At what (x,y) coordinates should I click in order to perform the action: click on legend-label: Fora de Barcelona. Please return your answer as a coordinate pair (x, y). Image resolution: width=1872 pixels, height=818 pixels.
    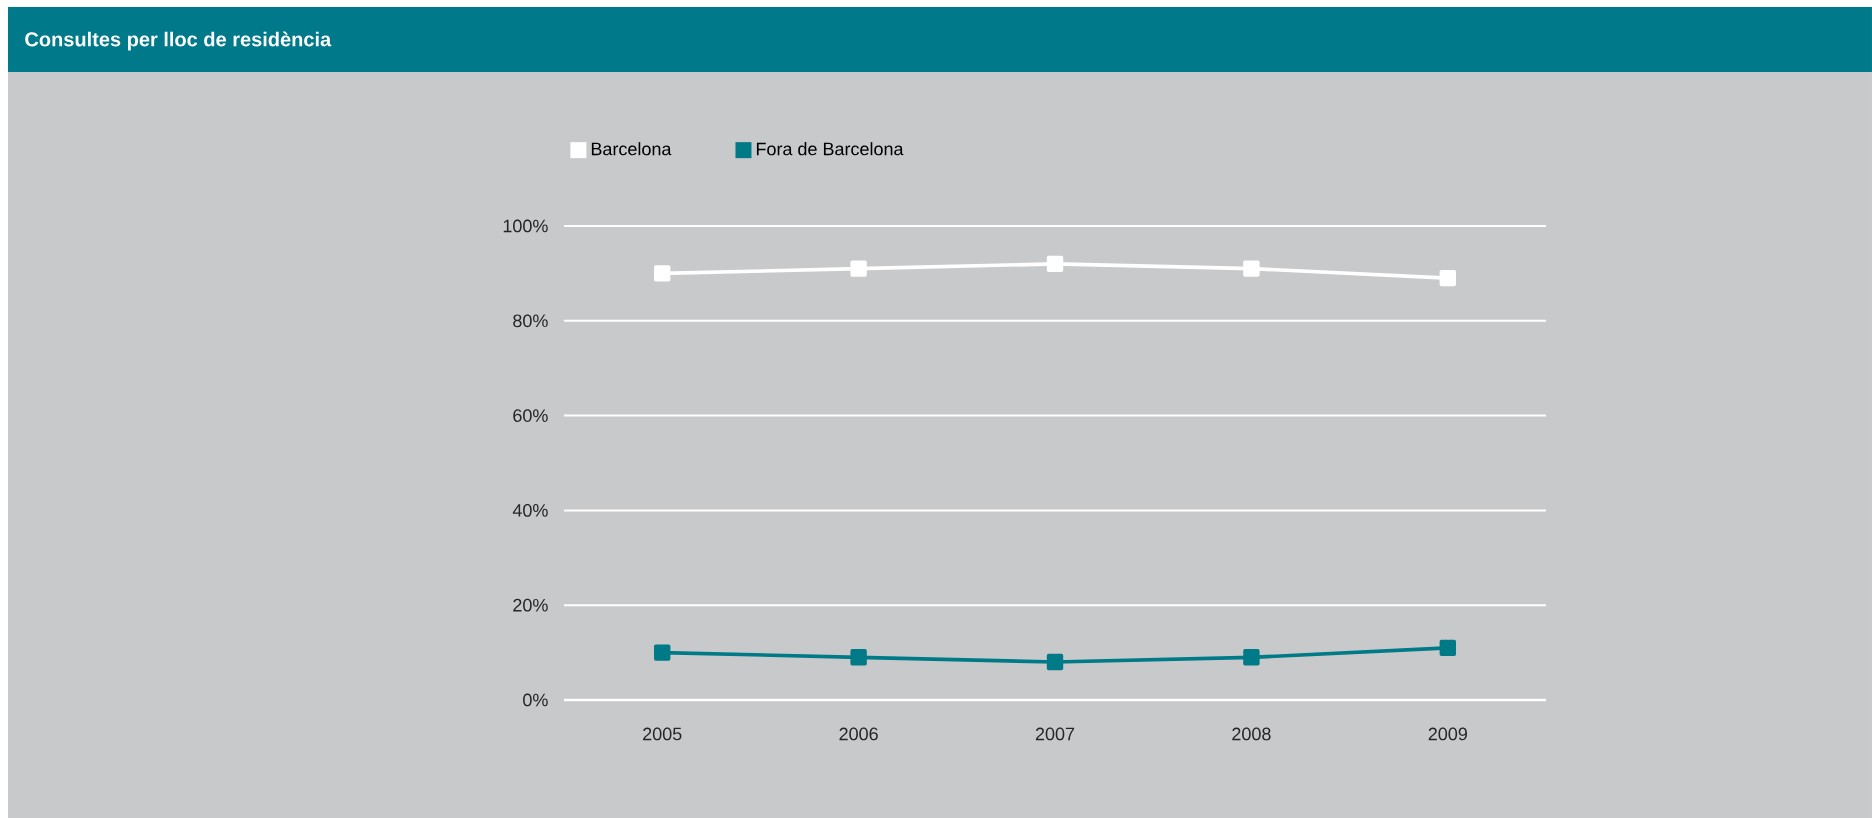
    Looking at the image, I should click on (830, 149).